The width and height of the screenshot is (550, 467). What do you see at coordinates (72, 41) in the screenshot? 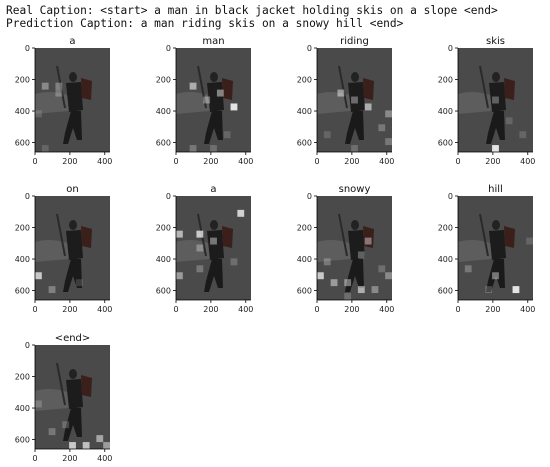
I see `panel-word-title: a` at bounding box center [72, 41].